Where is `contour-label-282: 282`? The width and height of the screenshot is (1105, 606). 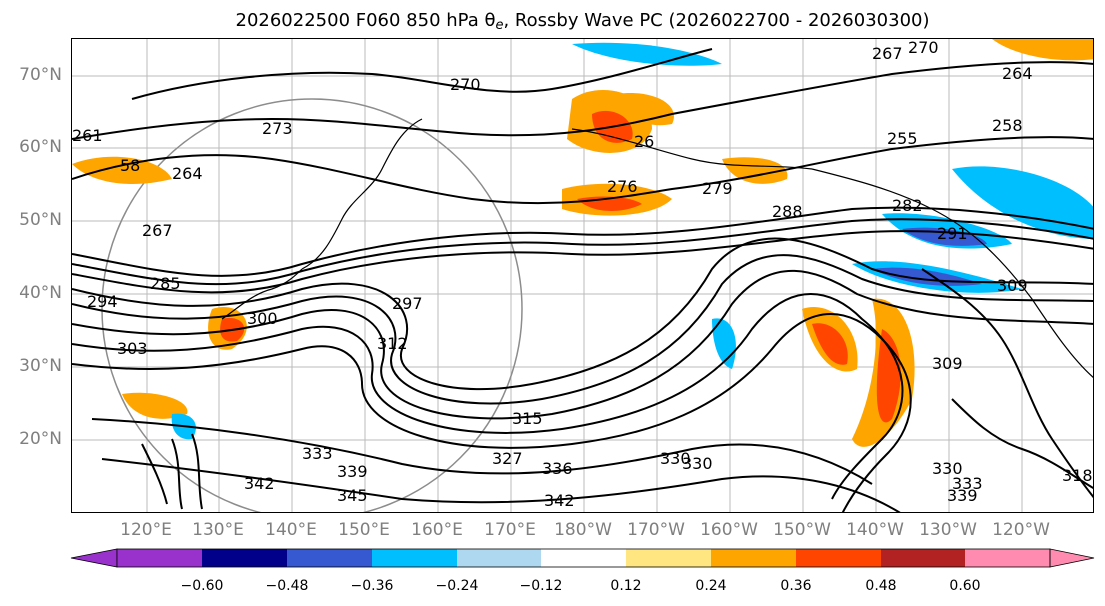
contour-label-282: 282 is located at coordinates (907, 205).